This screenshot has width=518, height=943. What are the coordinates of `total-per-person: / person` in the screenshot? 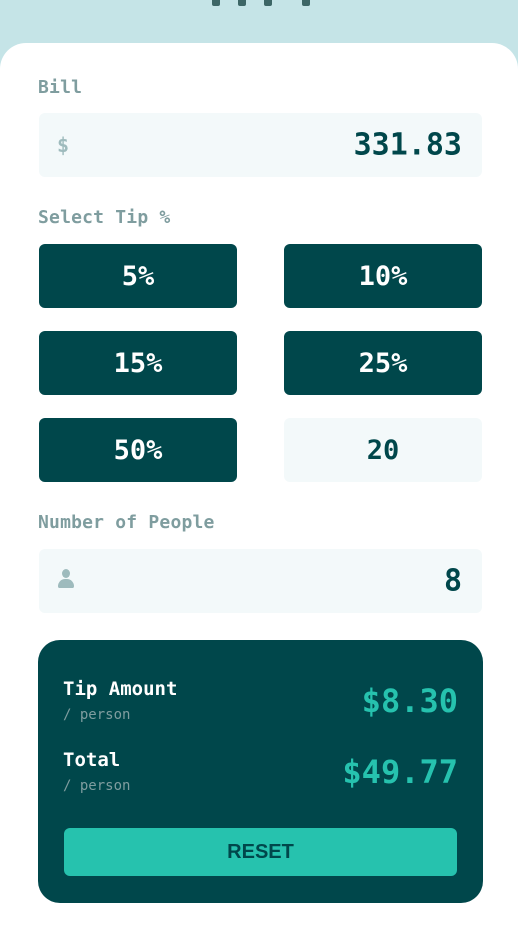 It's located at (97, 786).